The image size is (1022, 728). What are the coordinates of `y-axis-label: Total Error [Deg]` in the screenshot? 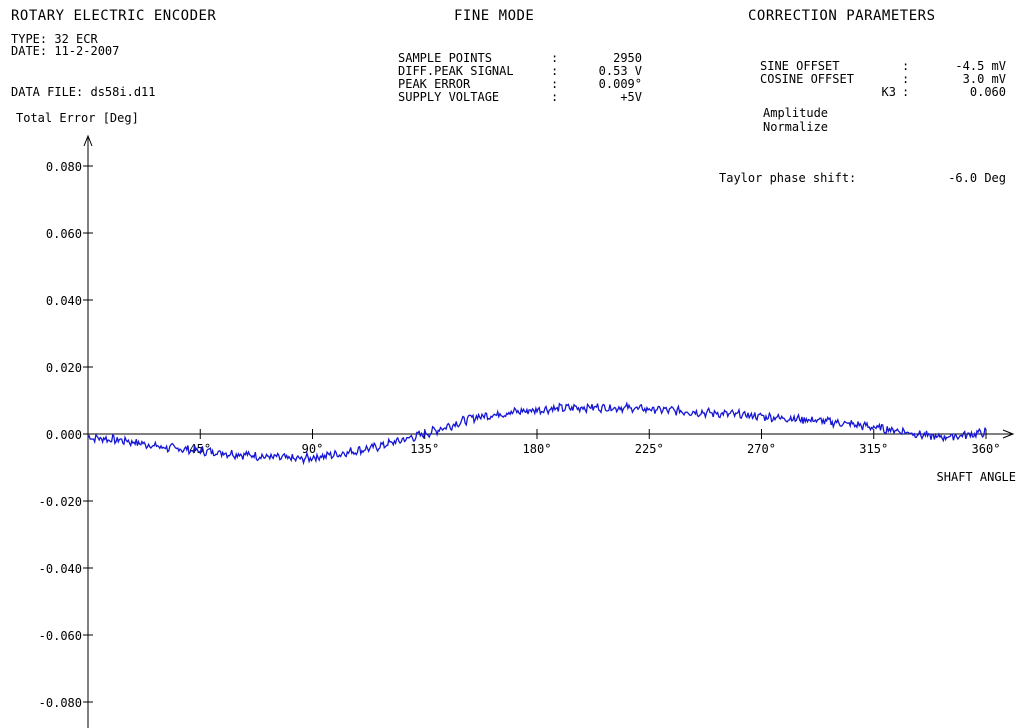 It's located at (77, 118).